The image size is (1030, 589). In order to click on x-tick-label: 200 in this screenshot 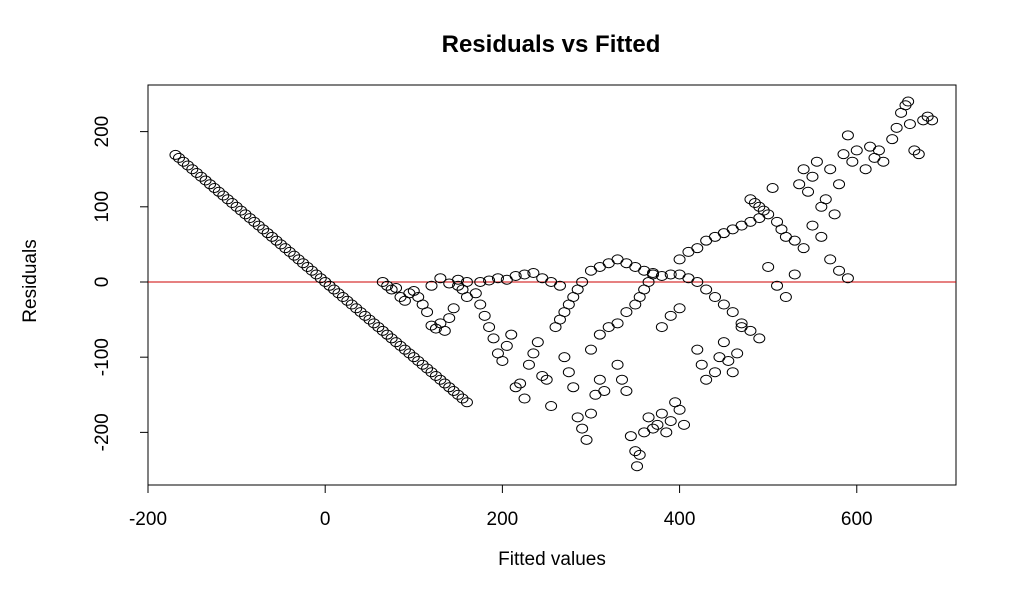, I will do `click(503, 519)`.